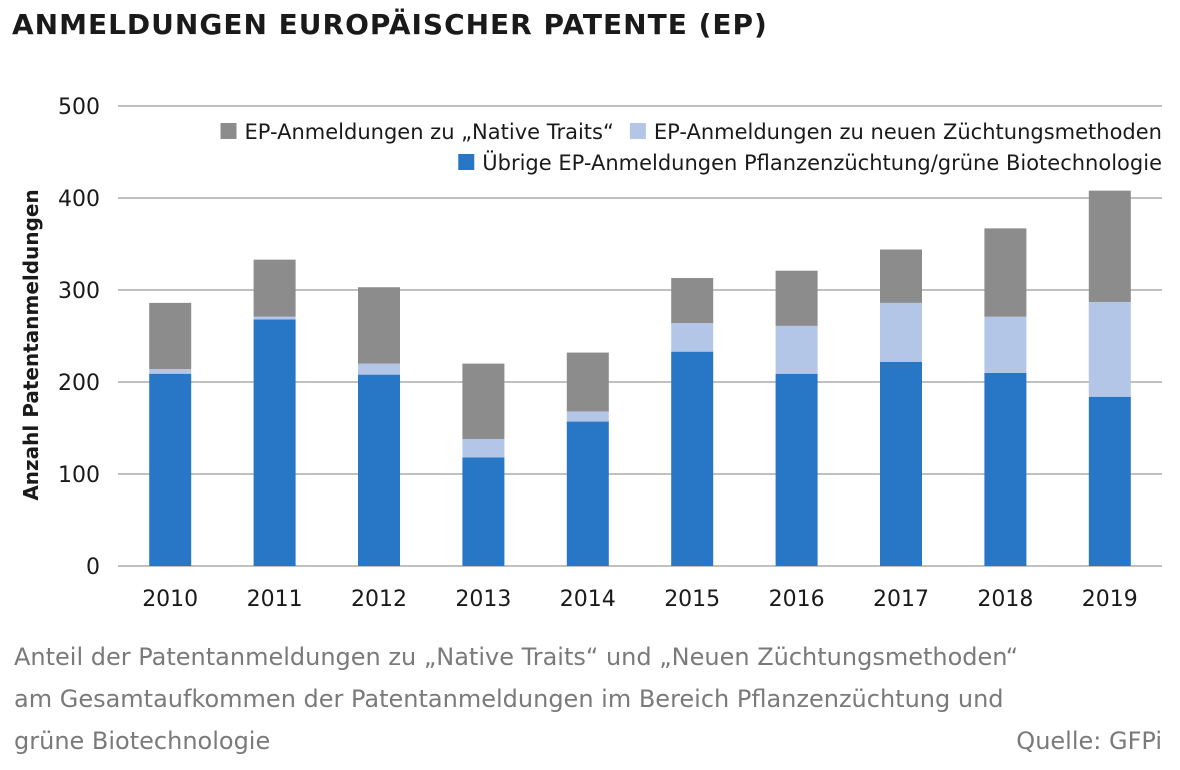 This screenshot has width=1180, height=770. Describe the element at coordinates (483, 448) in the screenshot. I see `bar-segment-neue-zuechtungsmethoden-2013` at that location.